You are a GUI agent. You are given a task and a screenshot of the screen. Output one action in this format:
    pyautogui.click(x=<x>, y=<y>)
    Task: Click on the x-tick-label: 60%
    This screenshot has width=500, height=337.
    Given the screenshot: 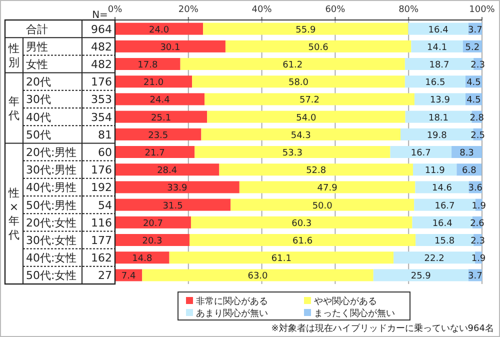 What is the action you would take?
    pyautogui.click(x=335, y=10)
    